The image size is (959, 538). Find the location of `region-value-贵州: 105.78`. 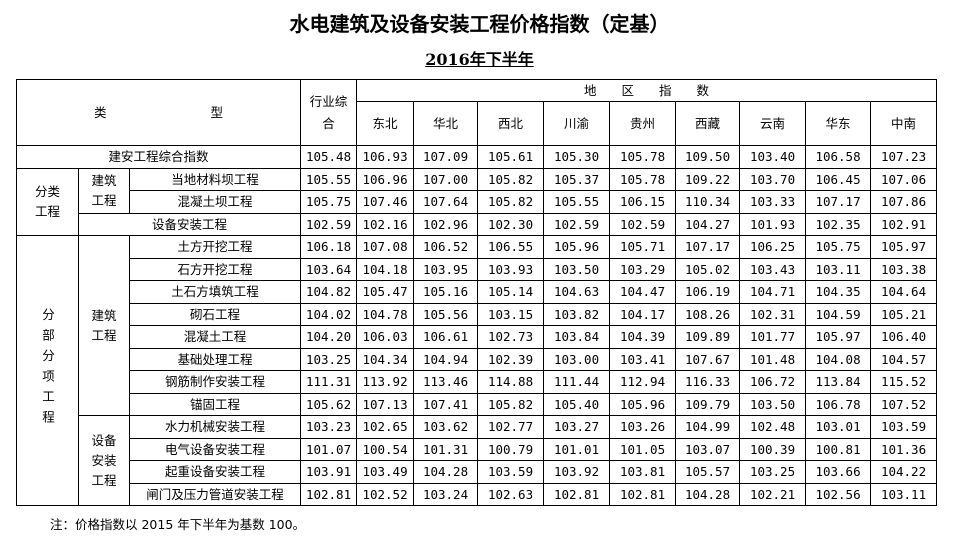

region-value-贵州: 105.78 is located at coordinates (643, 179).